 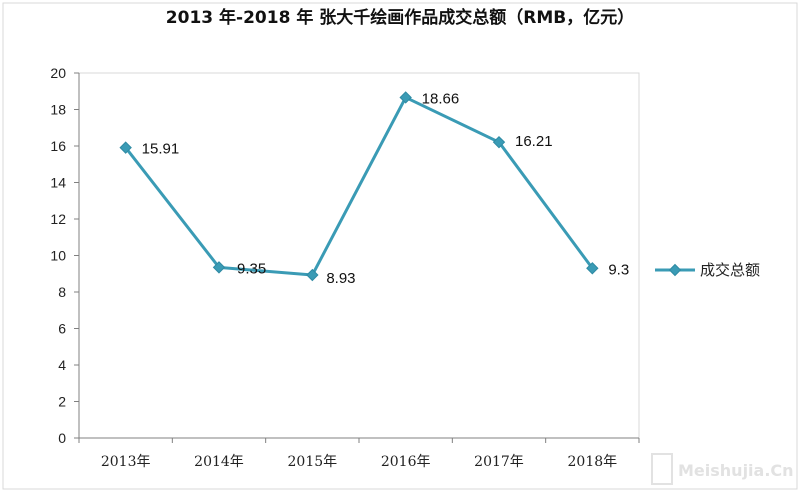 I want to click on legend-marker, so click(x=675, y=270).